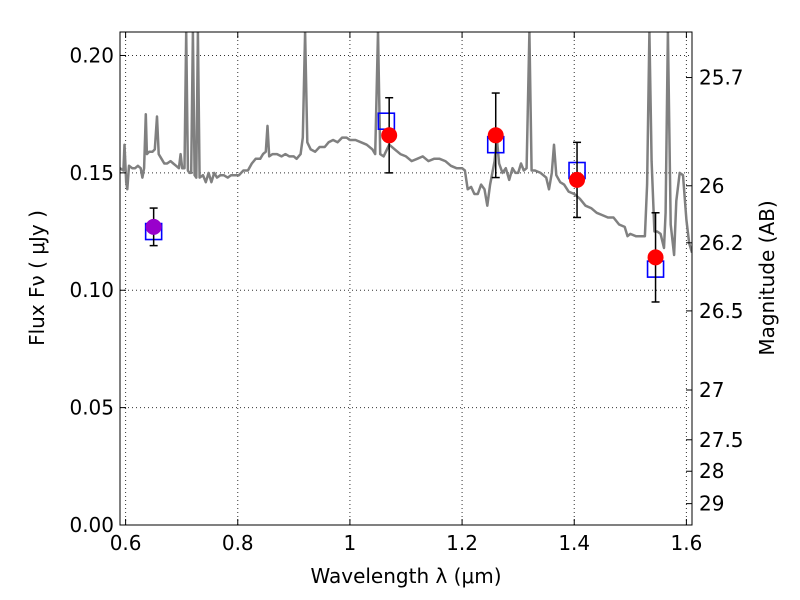 Image resolution: width=800 pixels, height=600 pixels. What do you see at coordinates (715, 291) in the screenshot?
I see `right-magnitude-axis: 25.7 26 26.2 26.5 27 27.5 28 29` at bounding box center [715, 291].